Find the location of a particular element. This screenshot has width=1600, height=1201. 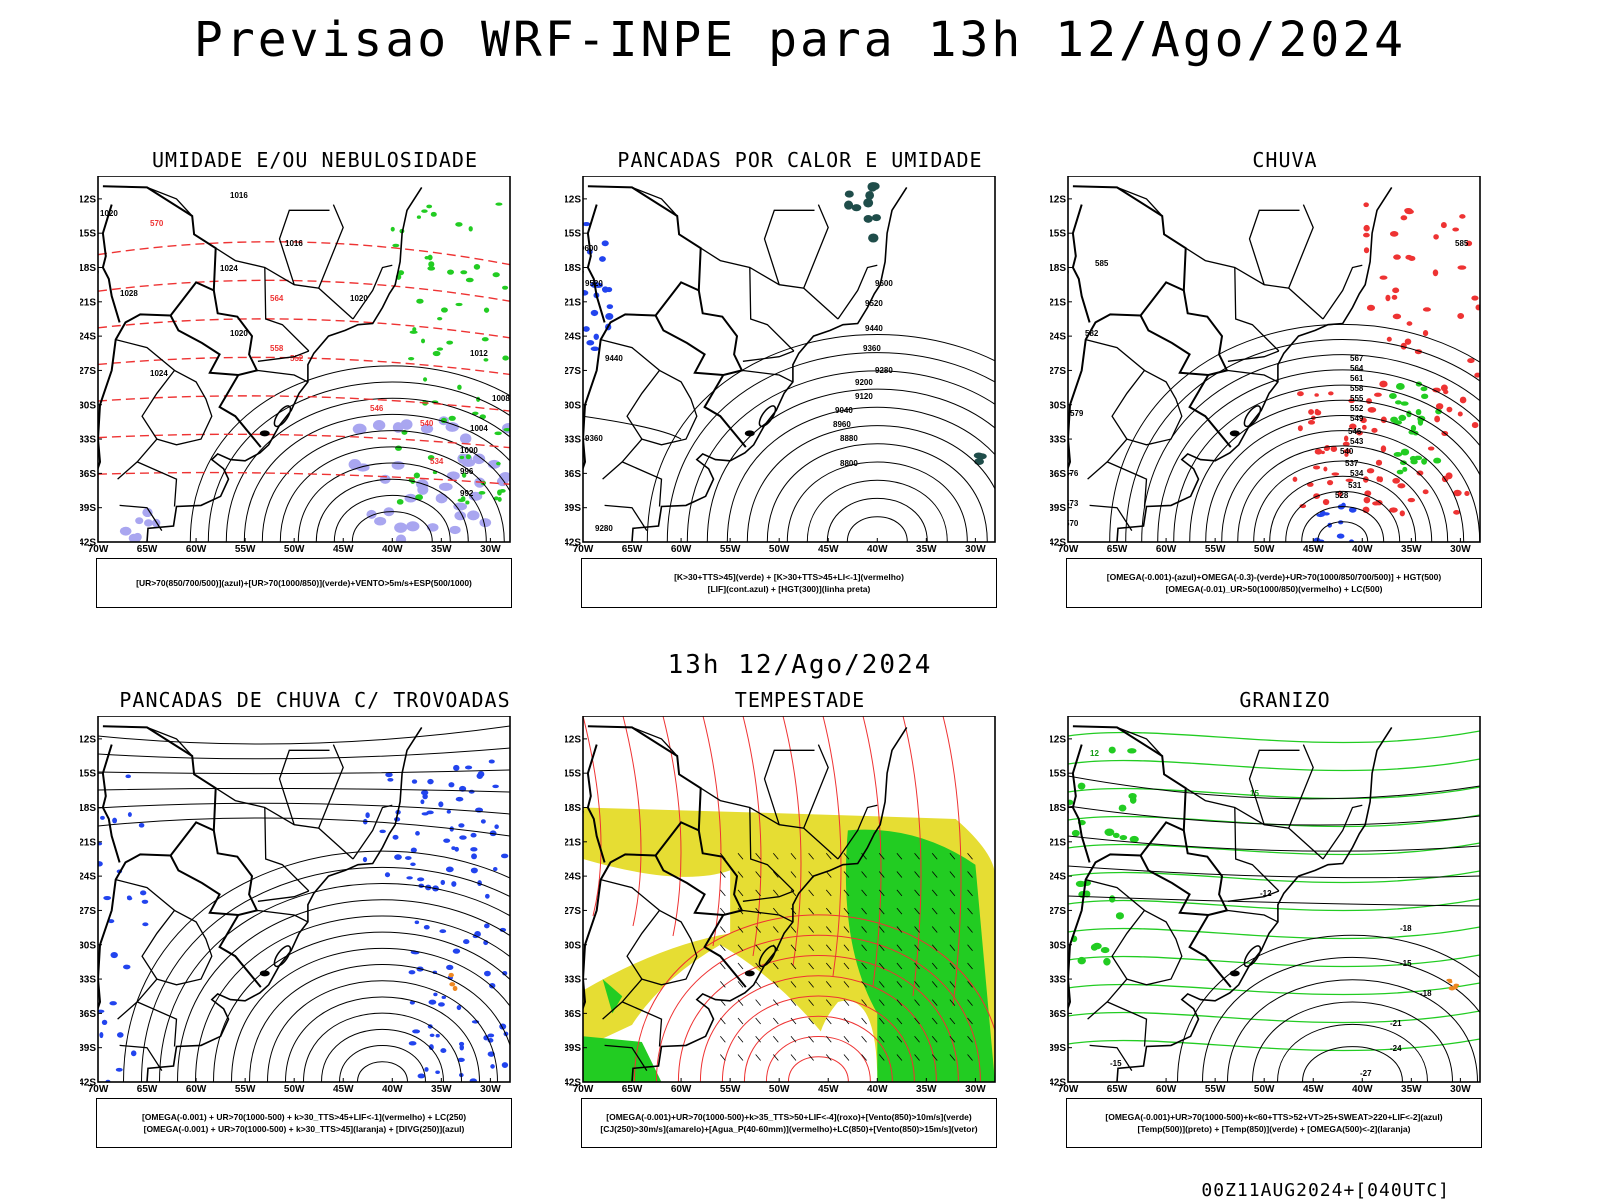

lon-tick-label: 50W is located at coordinates (779, 549).